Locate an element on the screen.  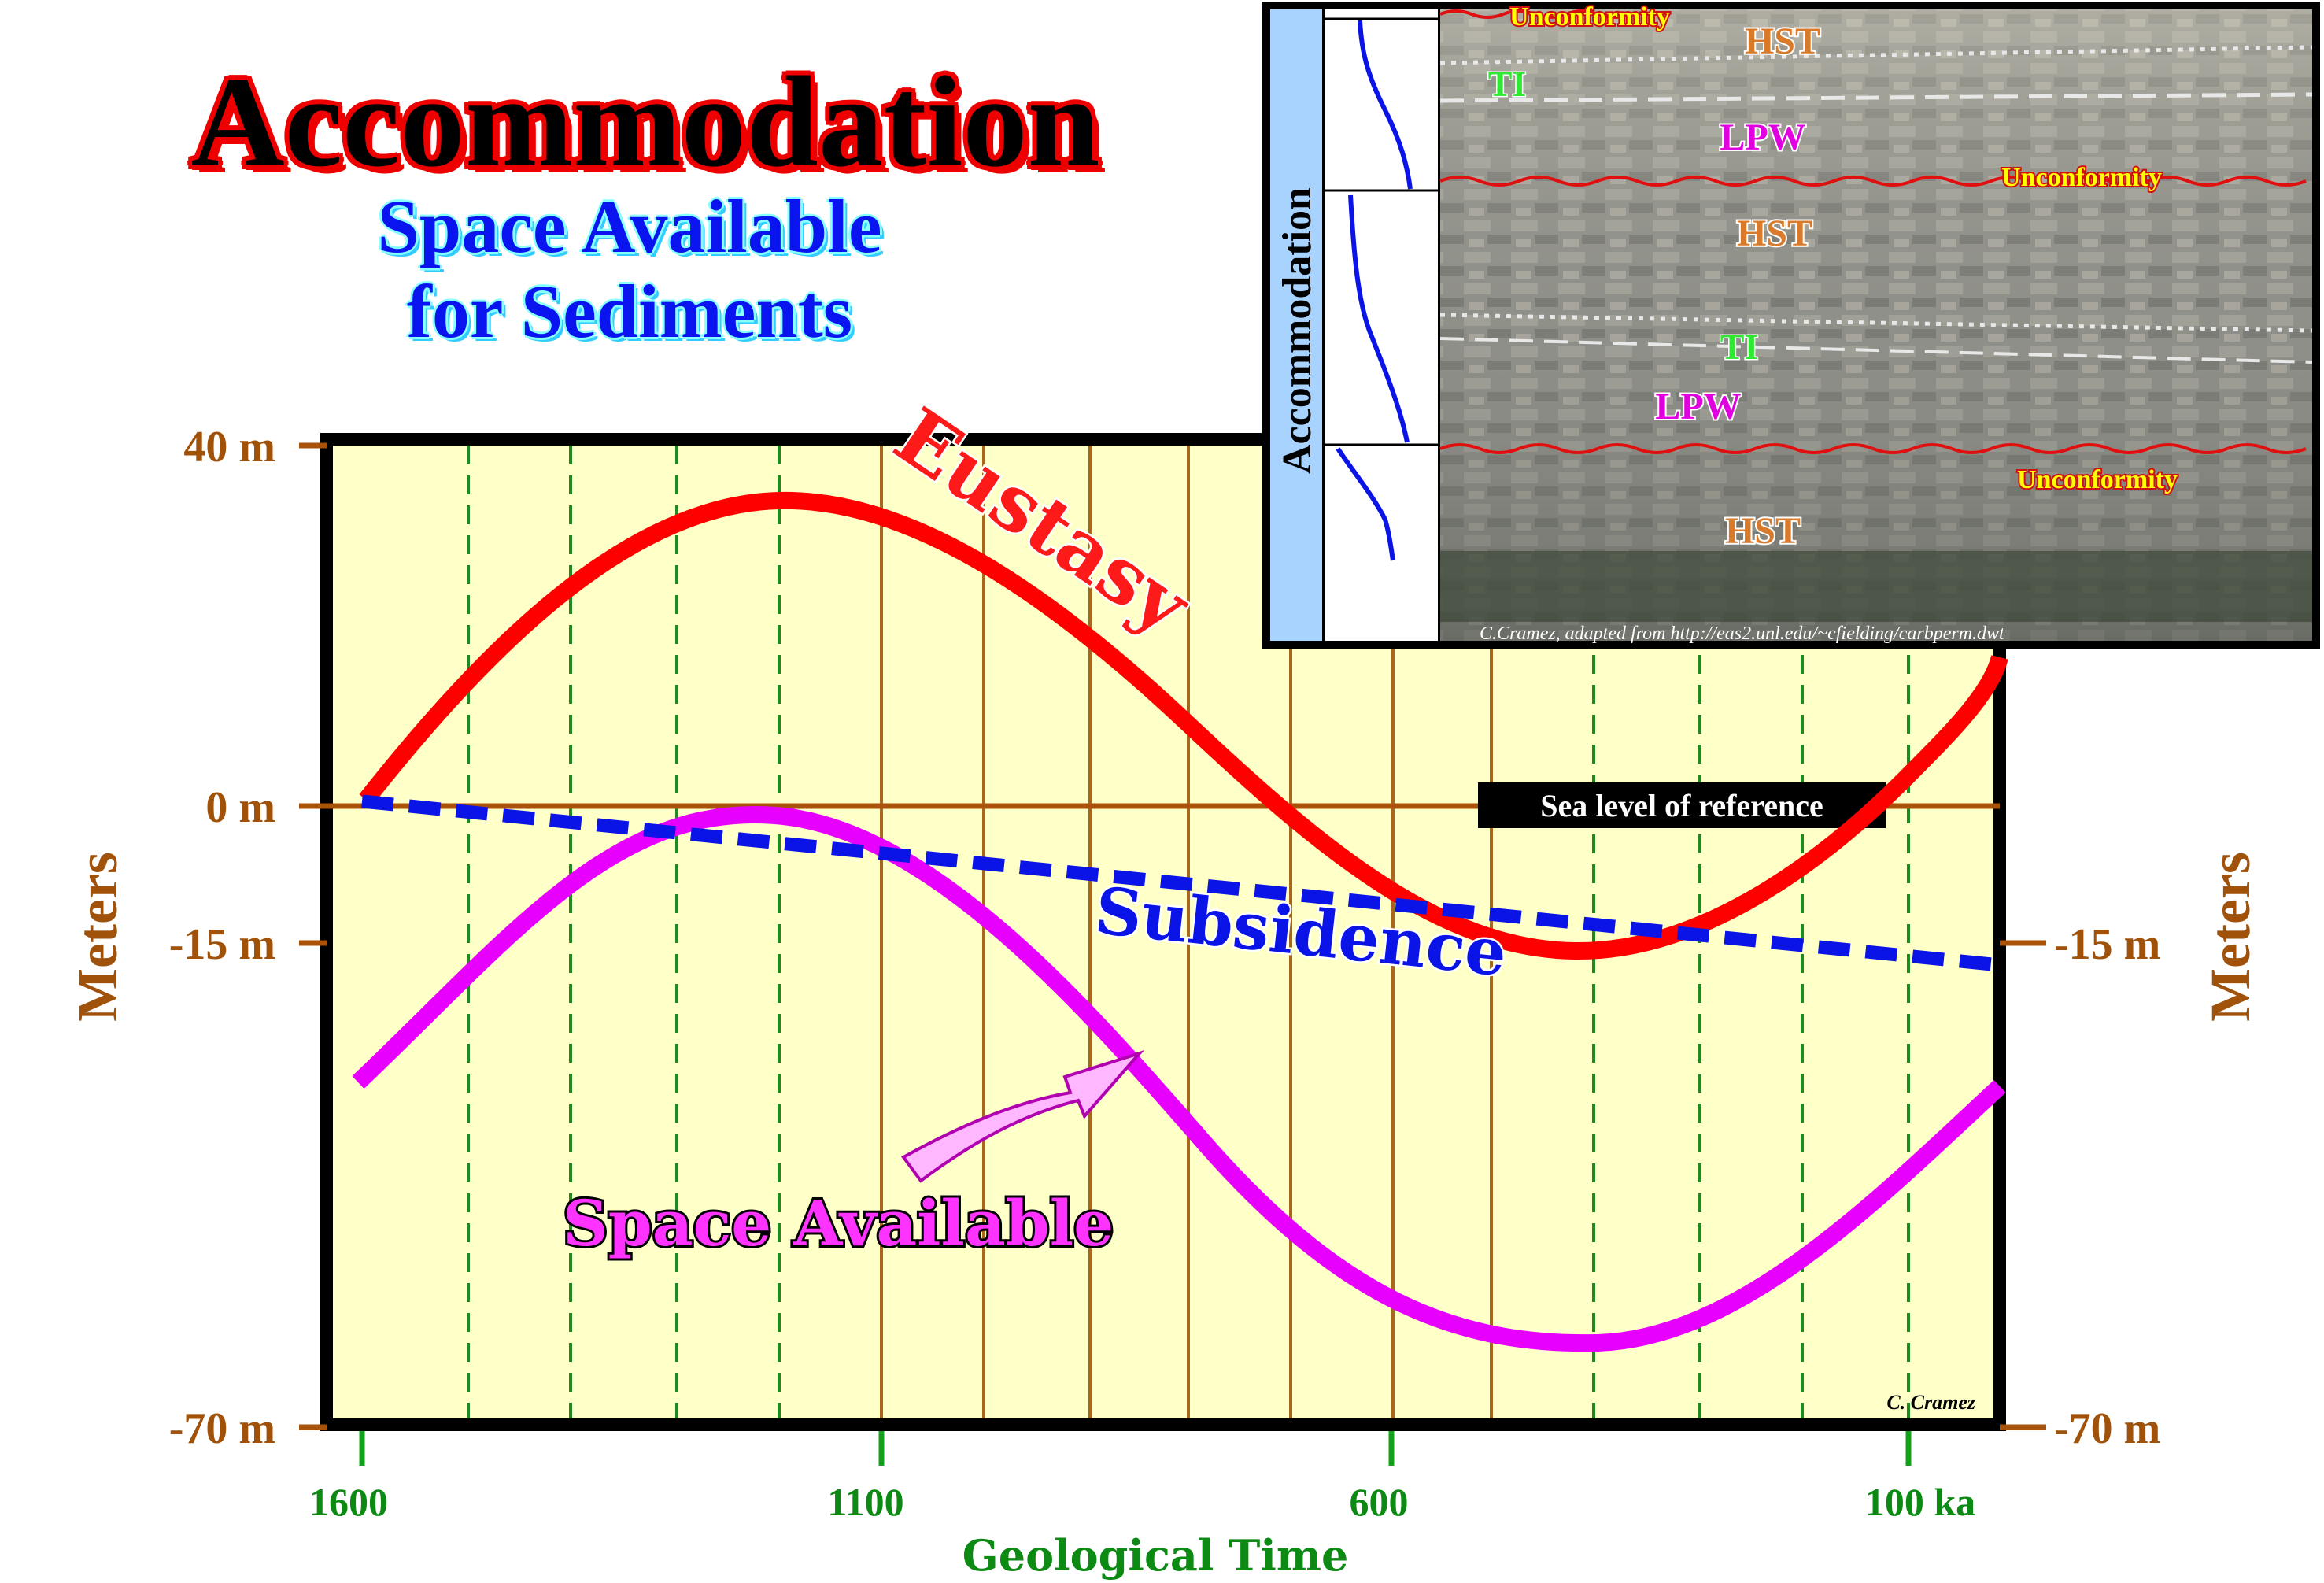
x-axis: 1600 1100 600 100 ka Geological Time is located at coordinates (1142, 1506).